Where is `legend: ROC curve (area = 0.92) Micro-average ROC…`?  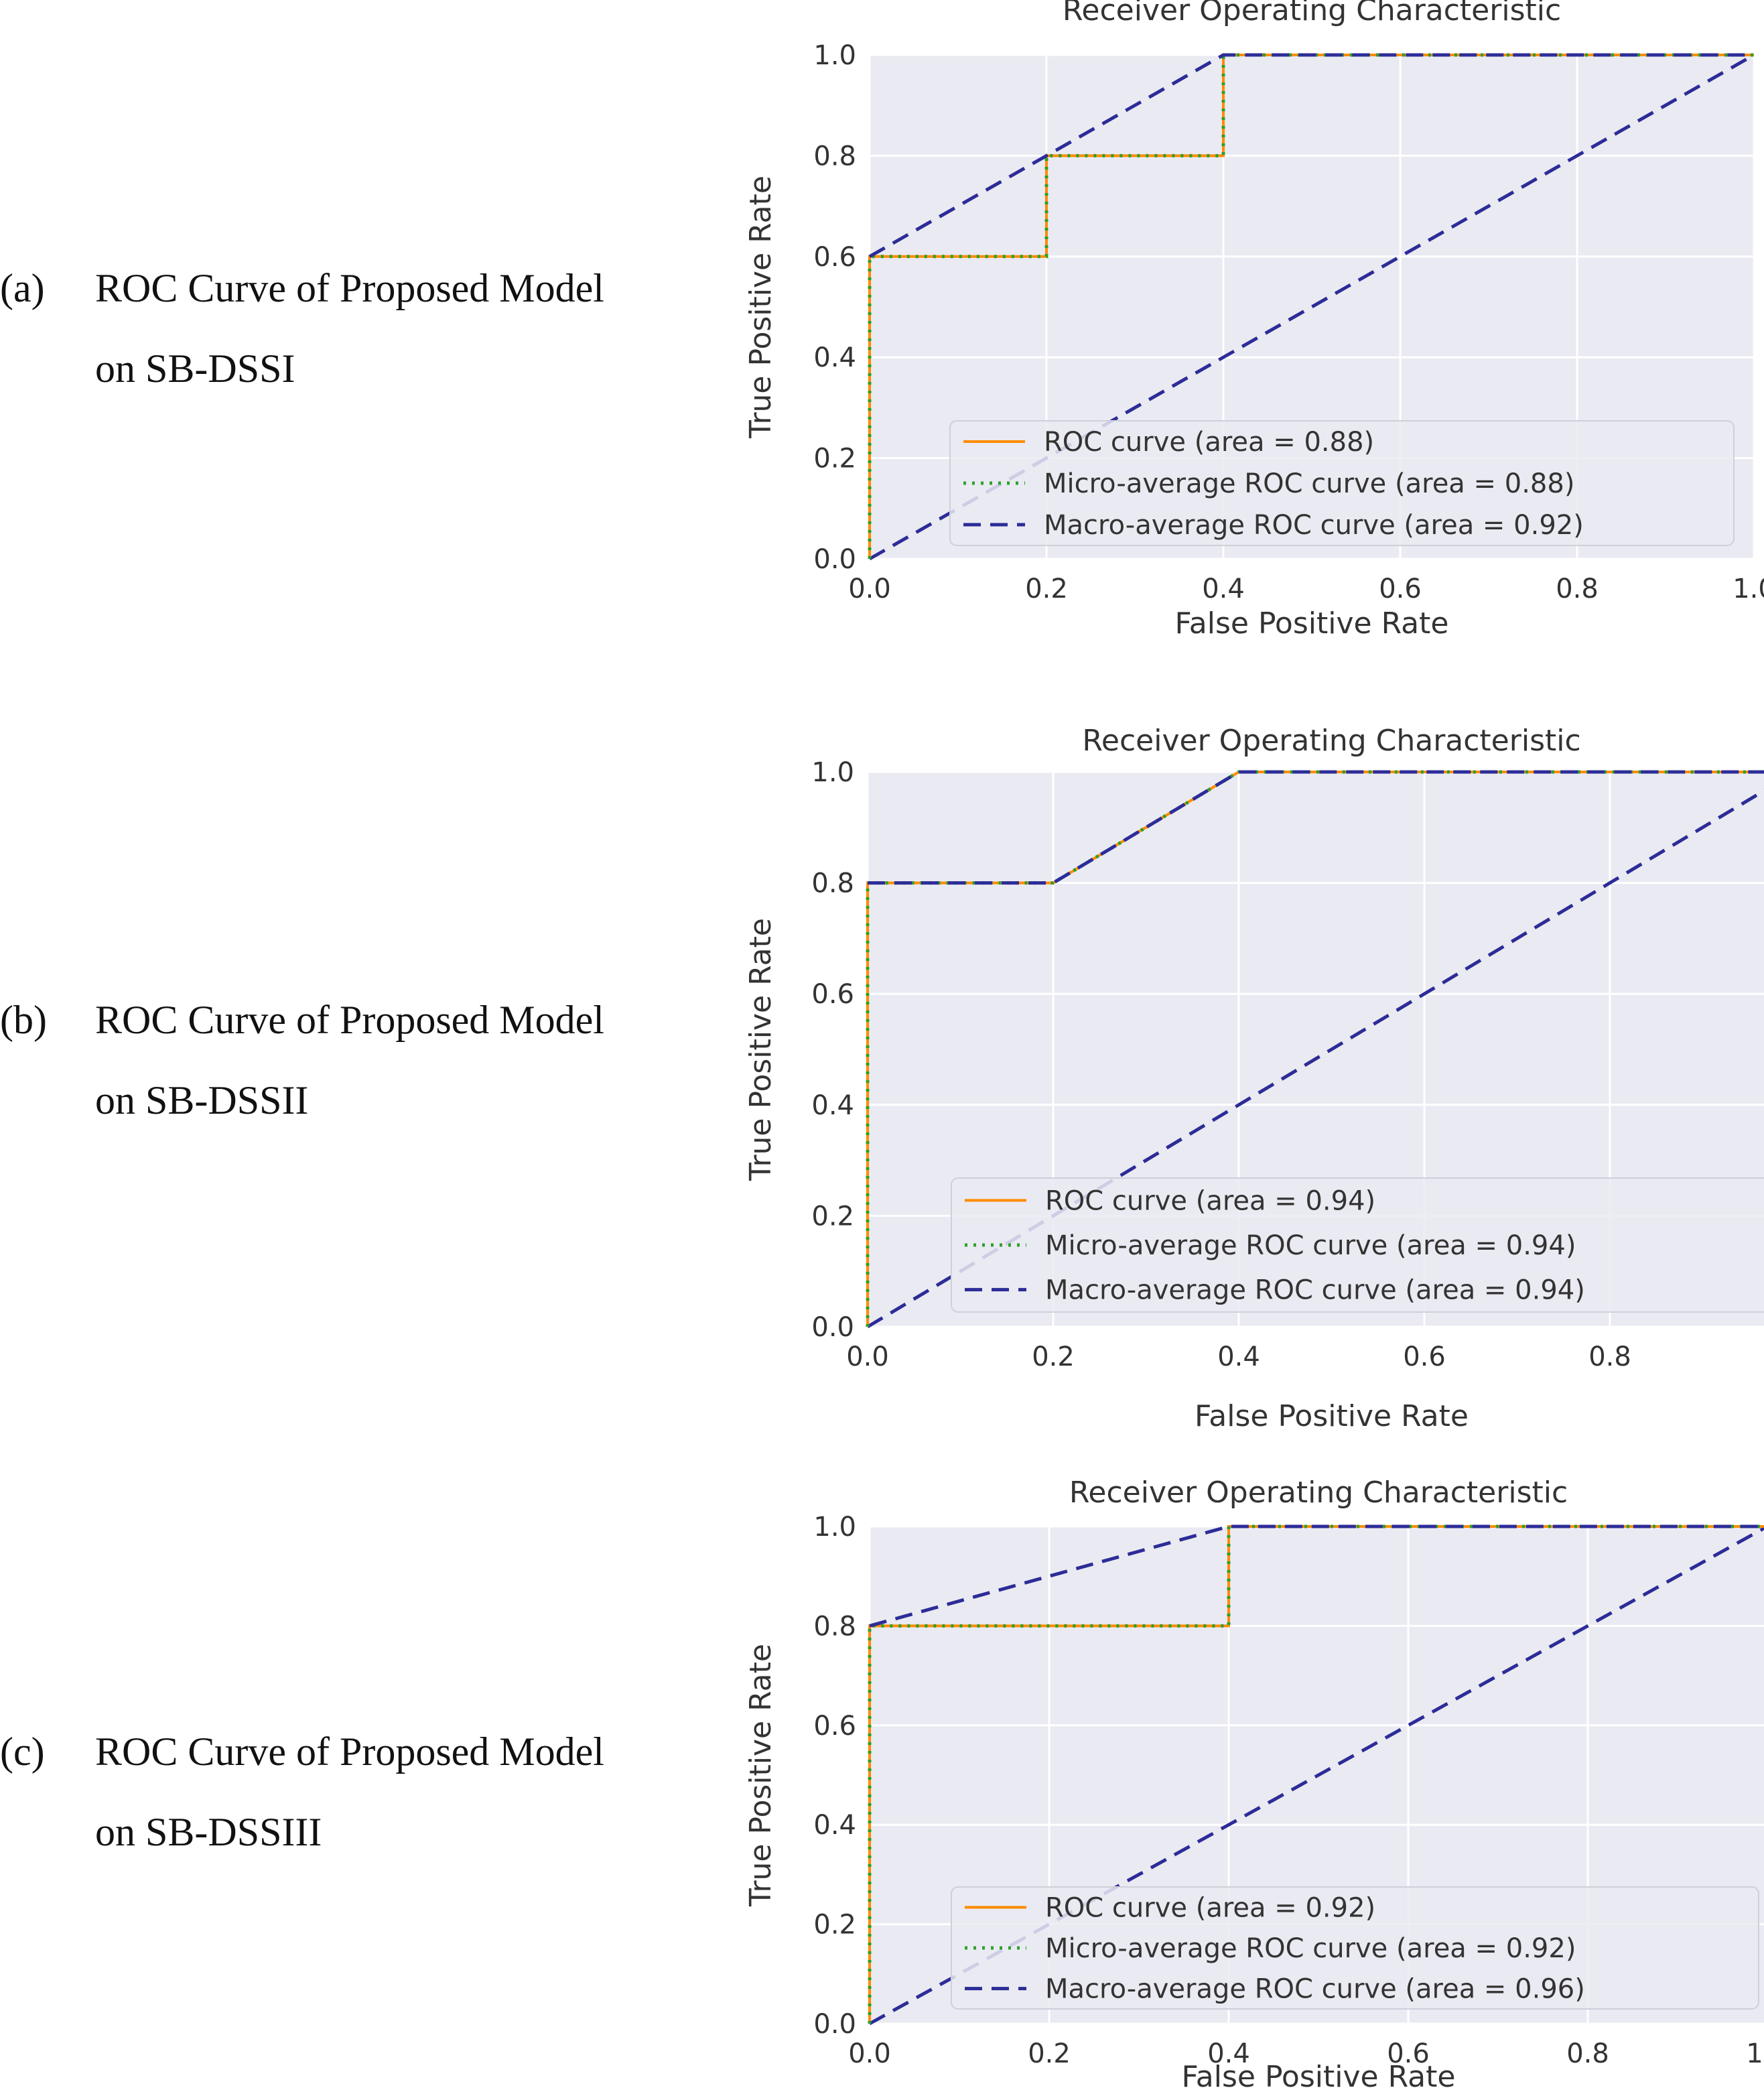 legend: ROC curve (area = 0.92) Micro-average ROC… is located at coordinates (1355, 1948).